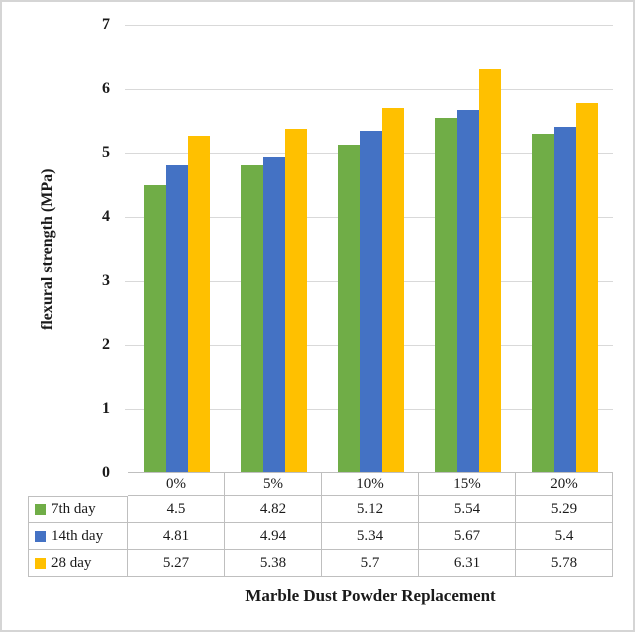  I want to click on series-name: 7th day, so click(73, 509).